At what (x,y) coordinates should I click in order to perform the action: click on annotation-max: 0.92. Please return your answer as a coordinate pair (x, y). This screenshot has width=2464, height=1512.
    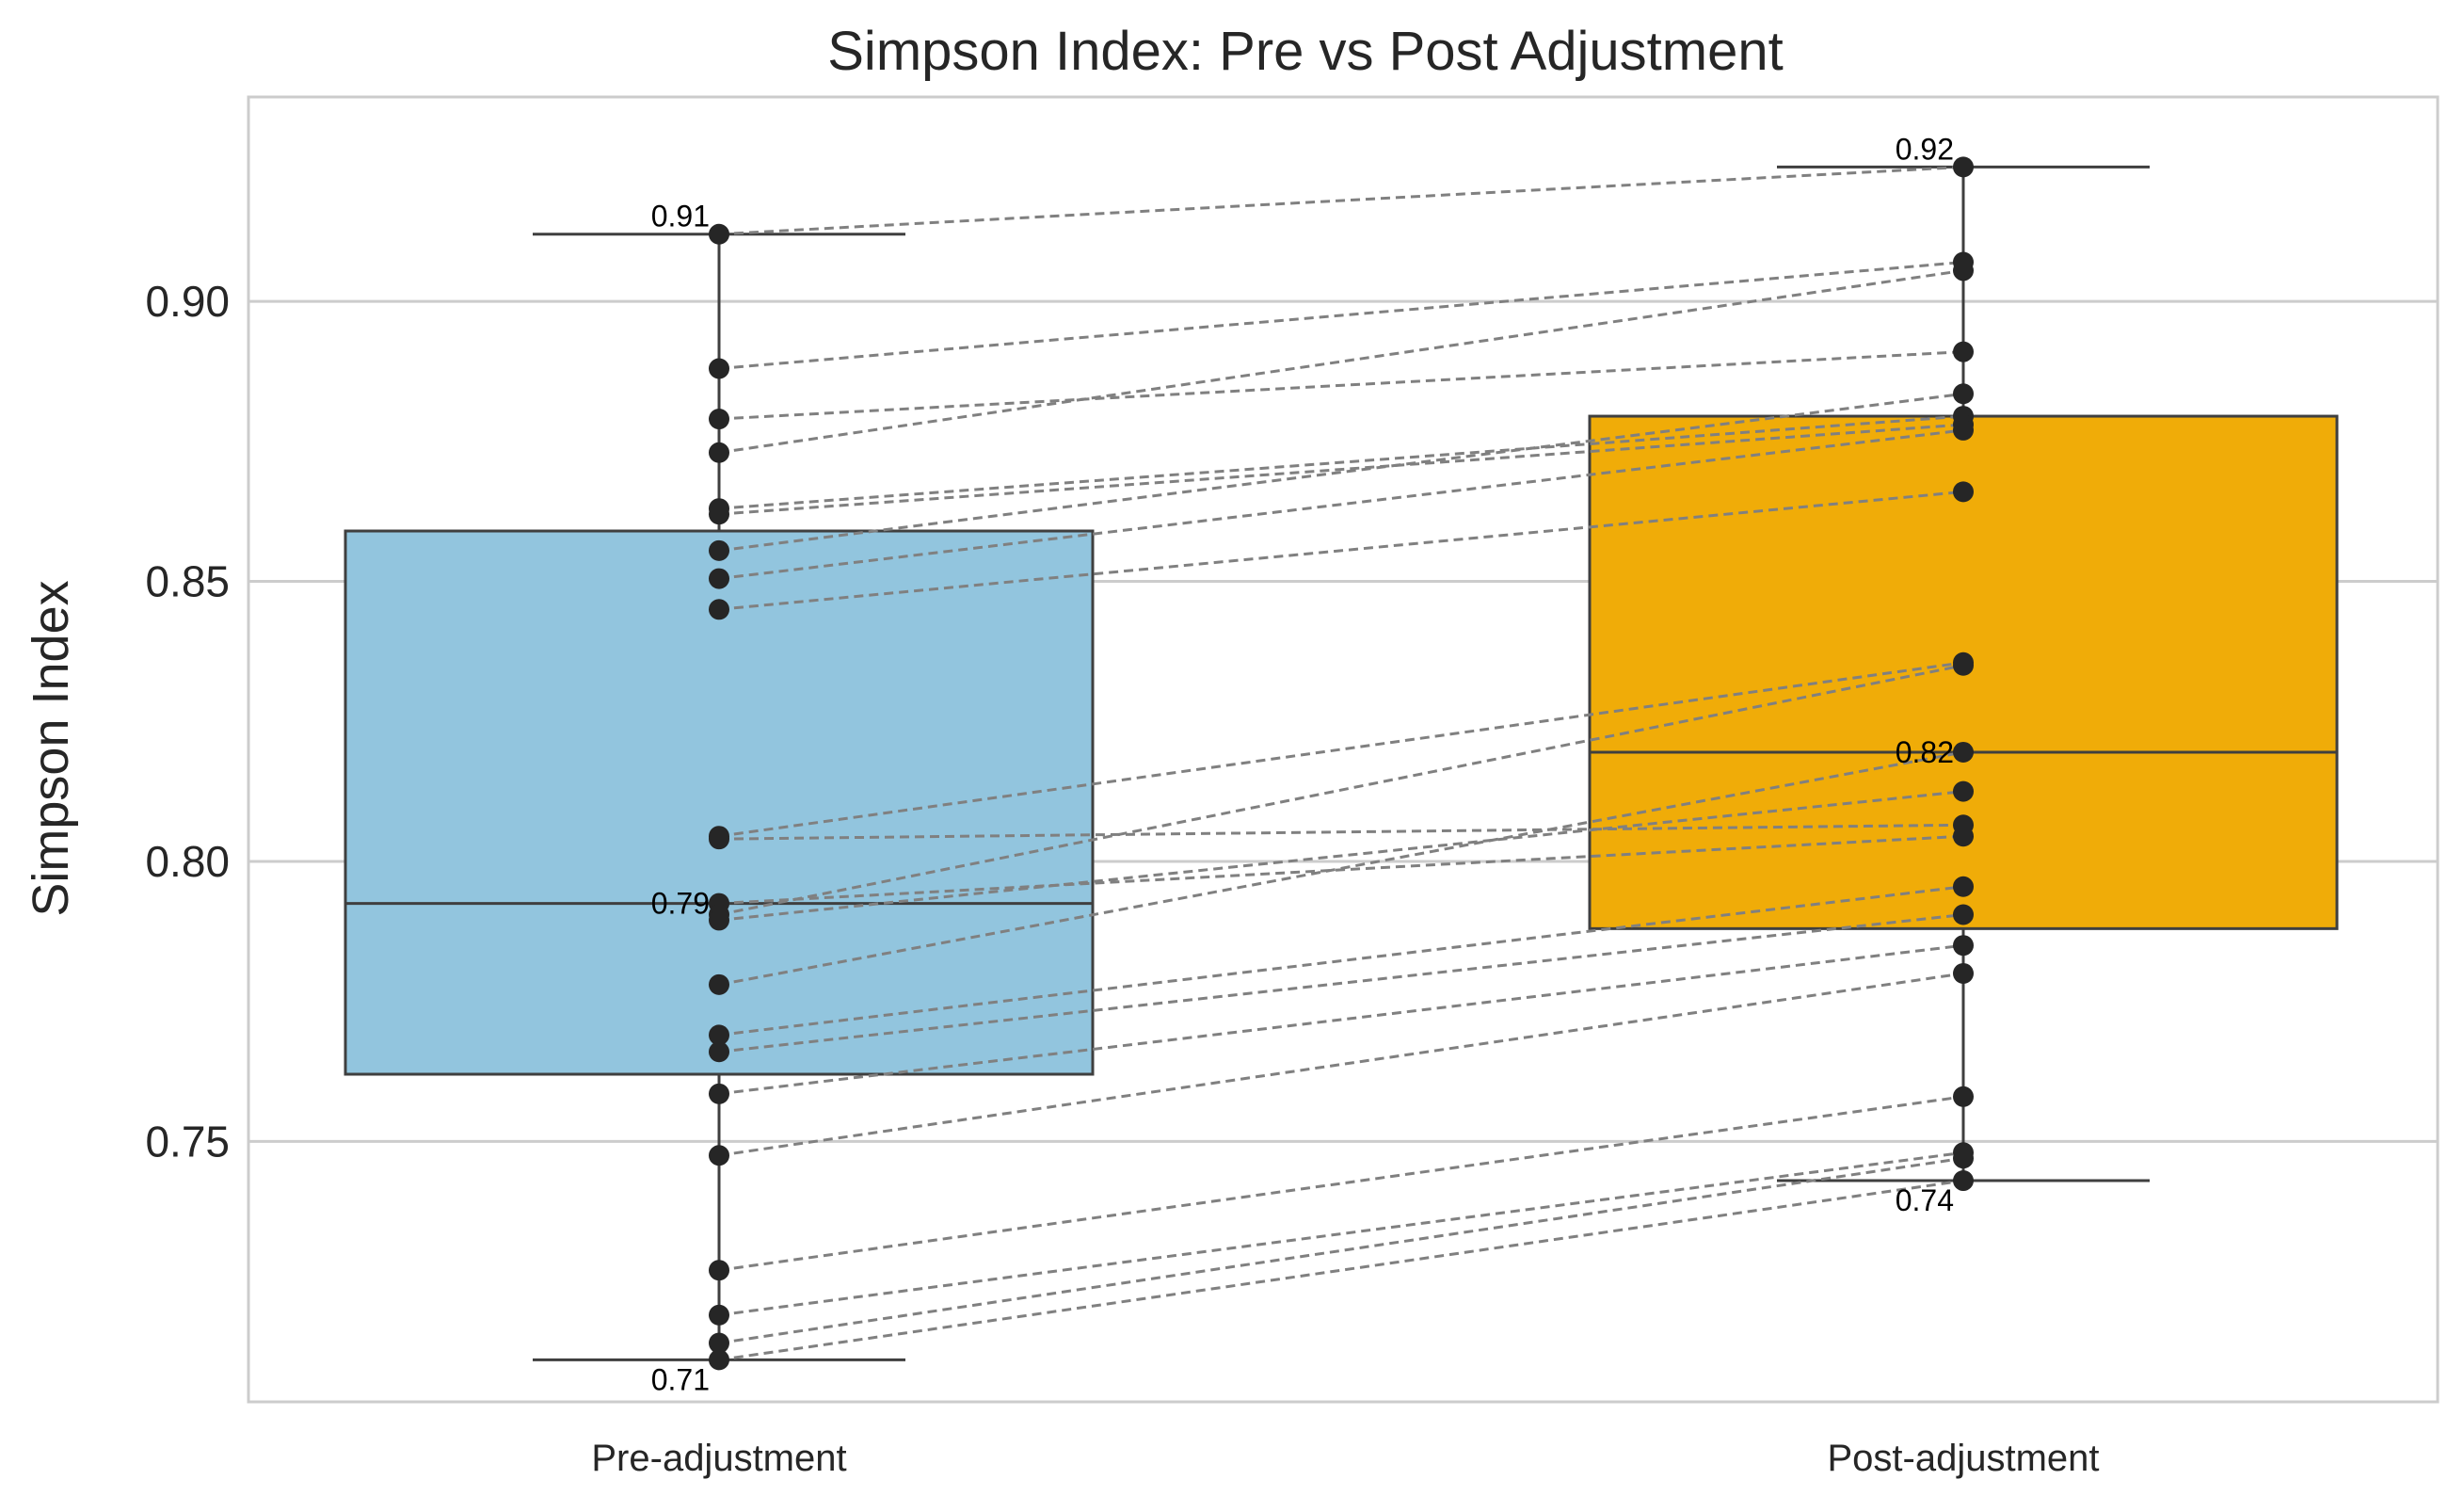
    Looking at the image, I should click on (1925, 149).